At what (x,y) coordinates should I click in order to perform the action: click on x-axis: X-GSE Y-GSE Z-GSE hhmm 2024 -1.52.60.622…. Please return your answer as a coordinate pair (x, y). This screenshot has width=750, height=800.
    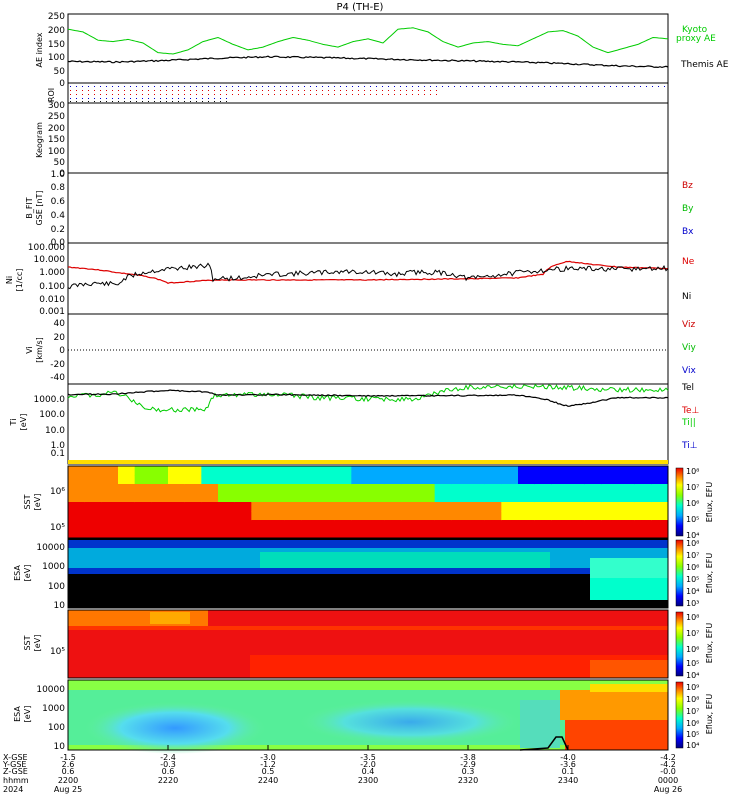
    Looking at the image, I should click on (342, 769).